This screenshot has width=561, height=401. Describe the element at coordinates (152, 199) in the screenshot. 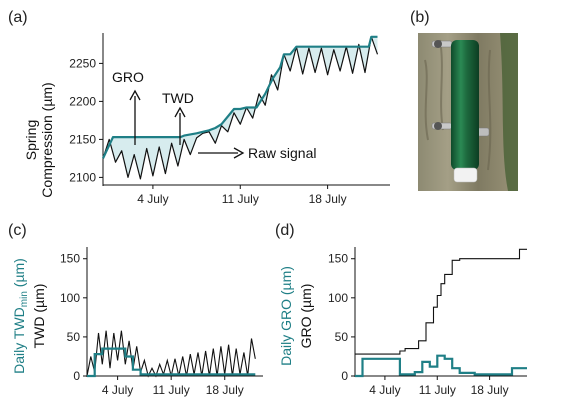

I see `panel-a-xtick-label: 4 July` at that location.